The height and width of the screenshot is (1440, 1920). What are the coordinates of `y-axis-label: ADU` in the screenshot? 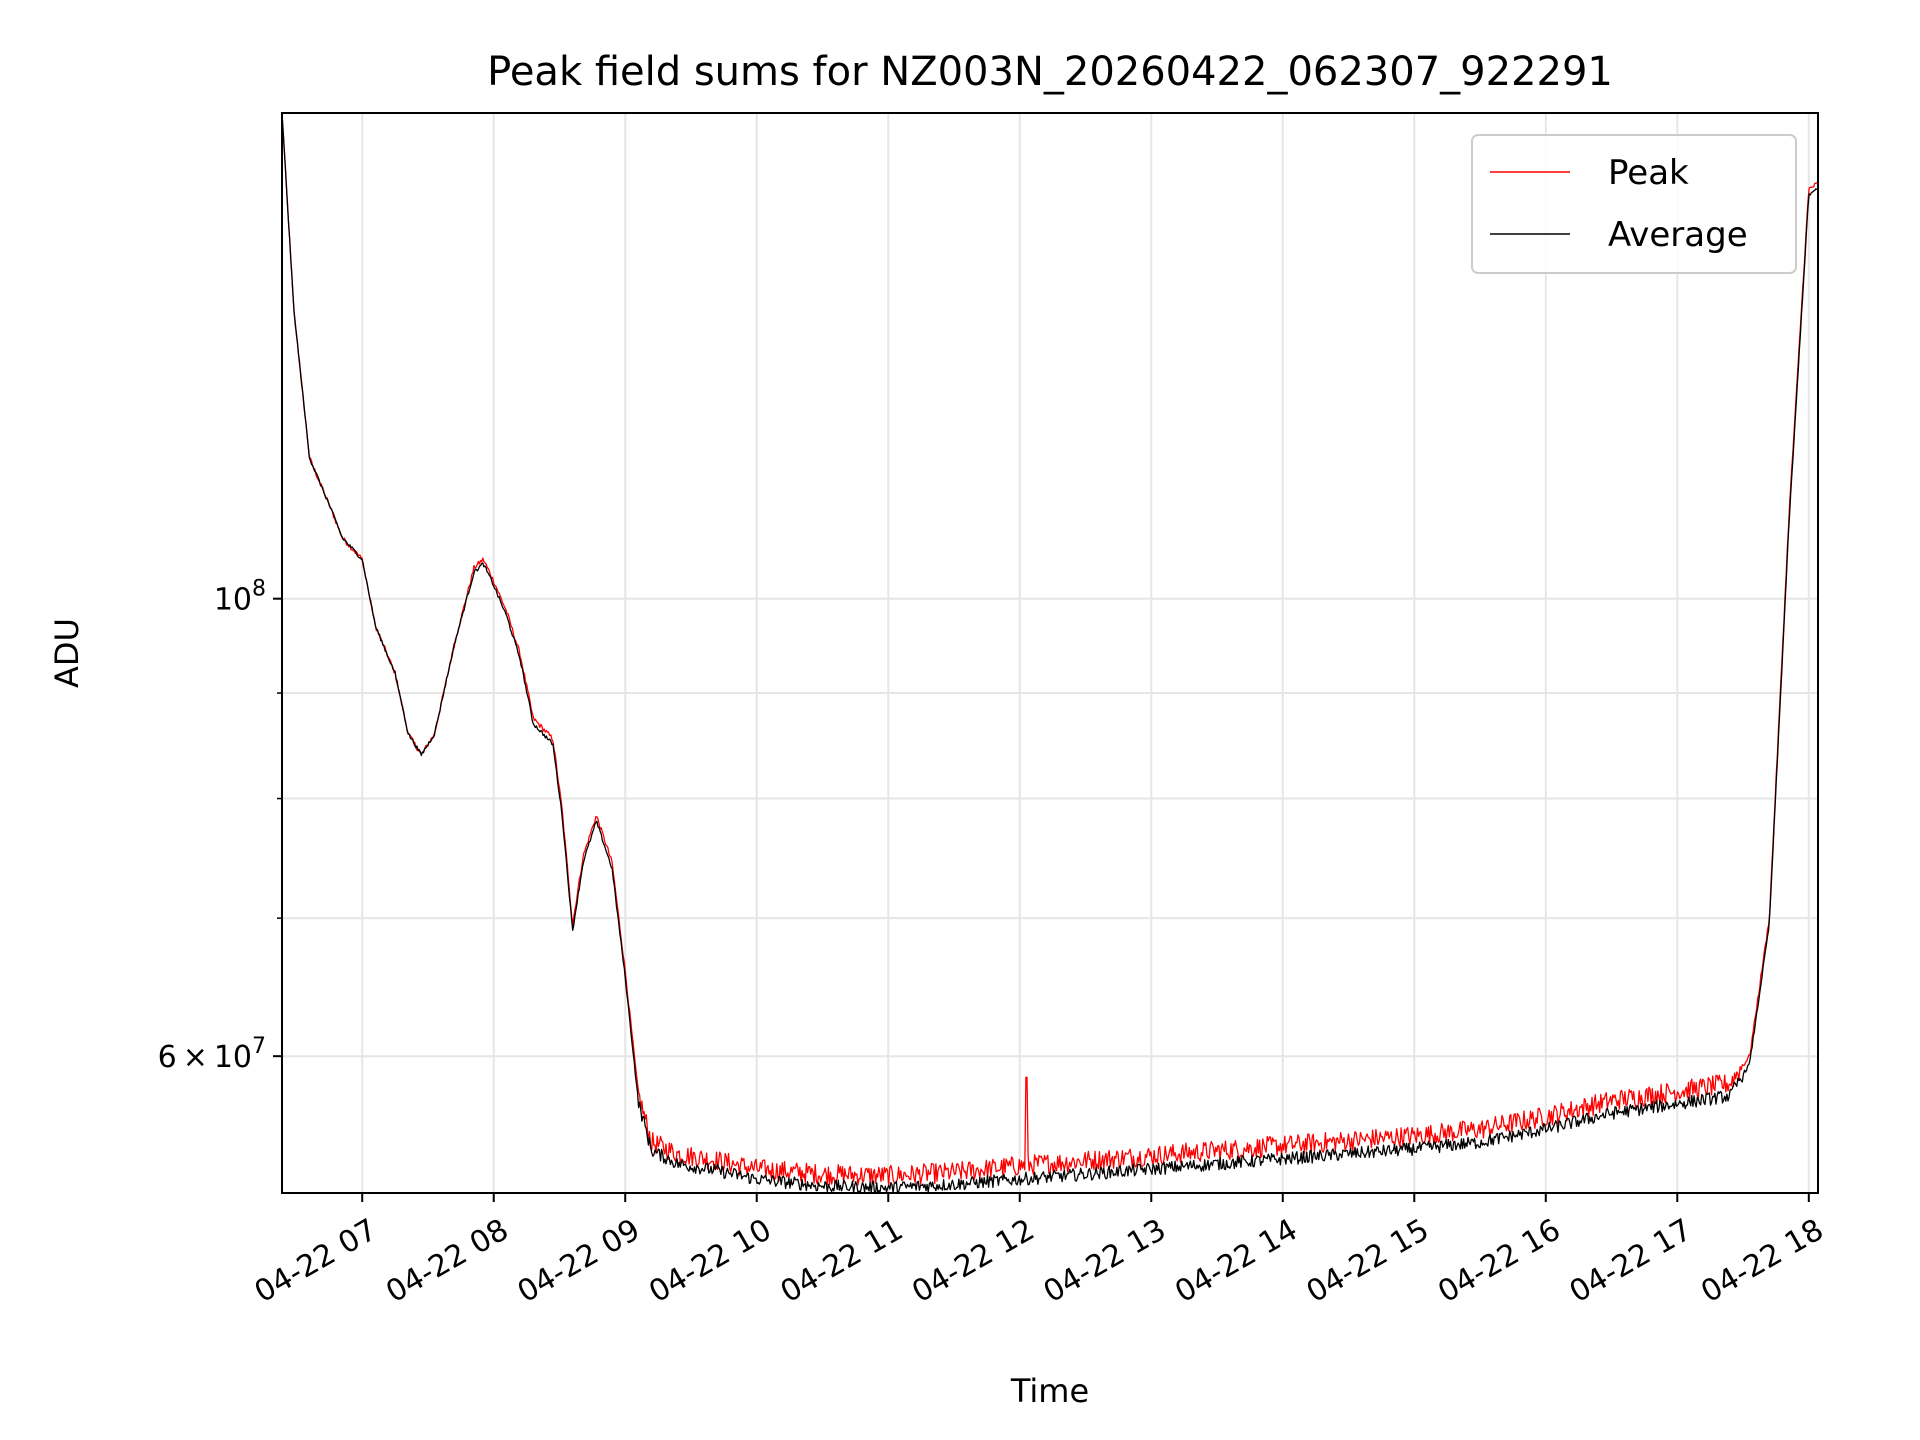 It's located at (67, 653).